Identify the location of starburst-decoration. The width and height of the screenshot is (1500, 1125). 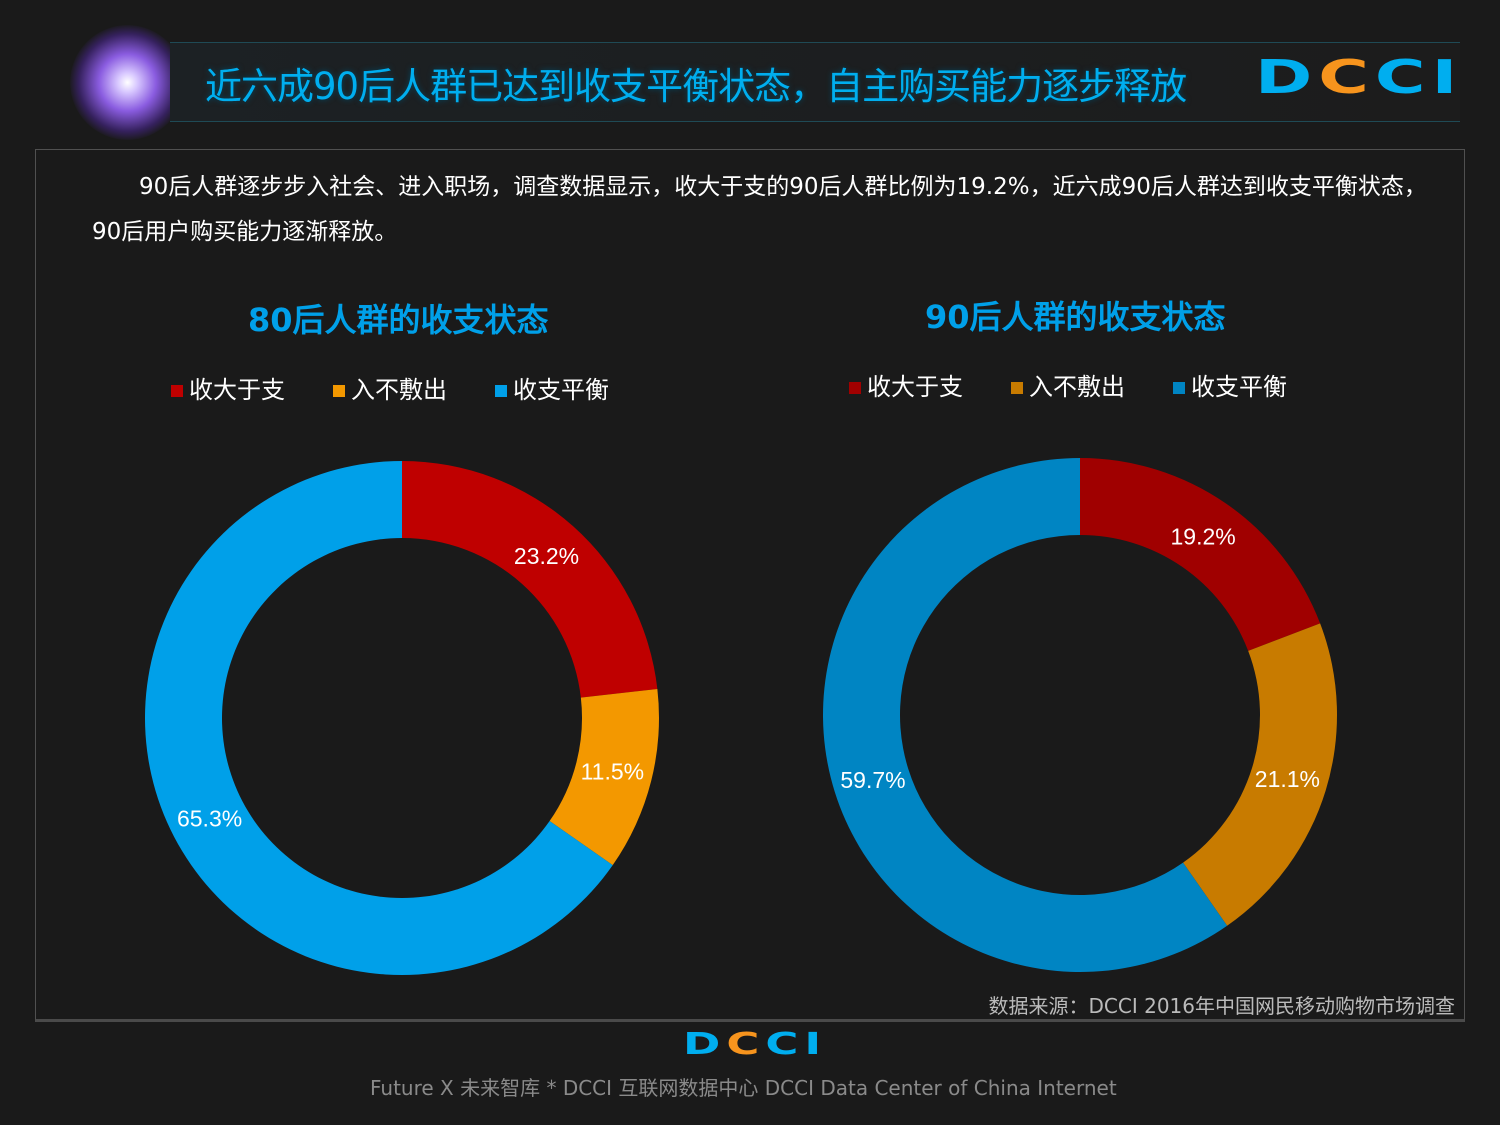
(127, 82).